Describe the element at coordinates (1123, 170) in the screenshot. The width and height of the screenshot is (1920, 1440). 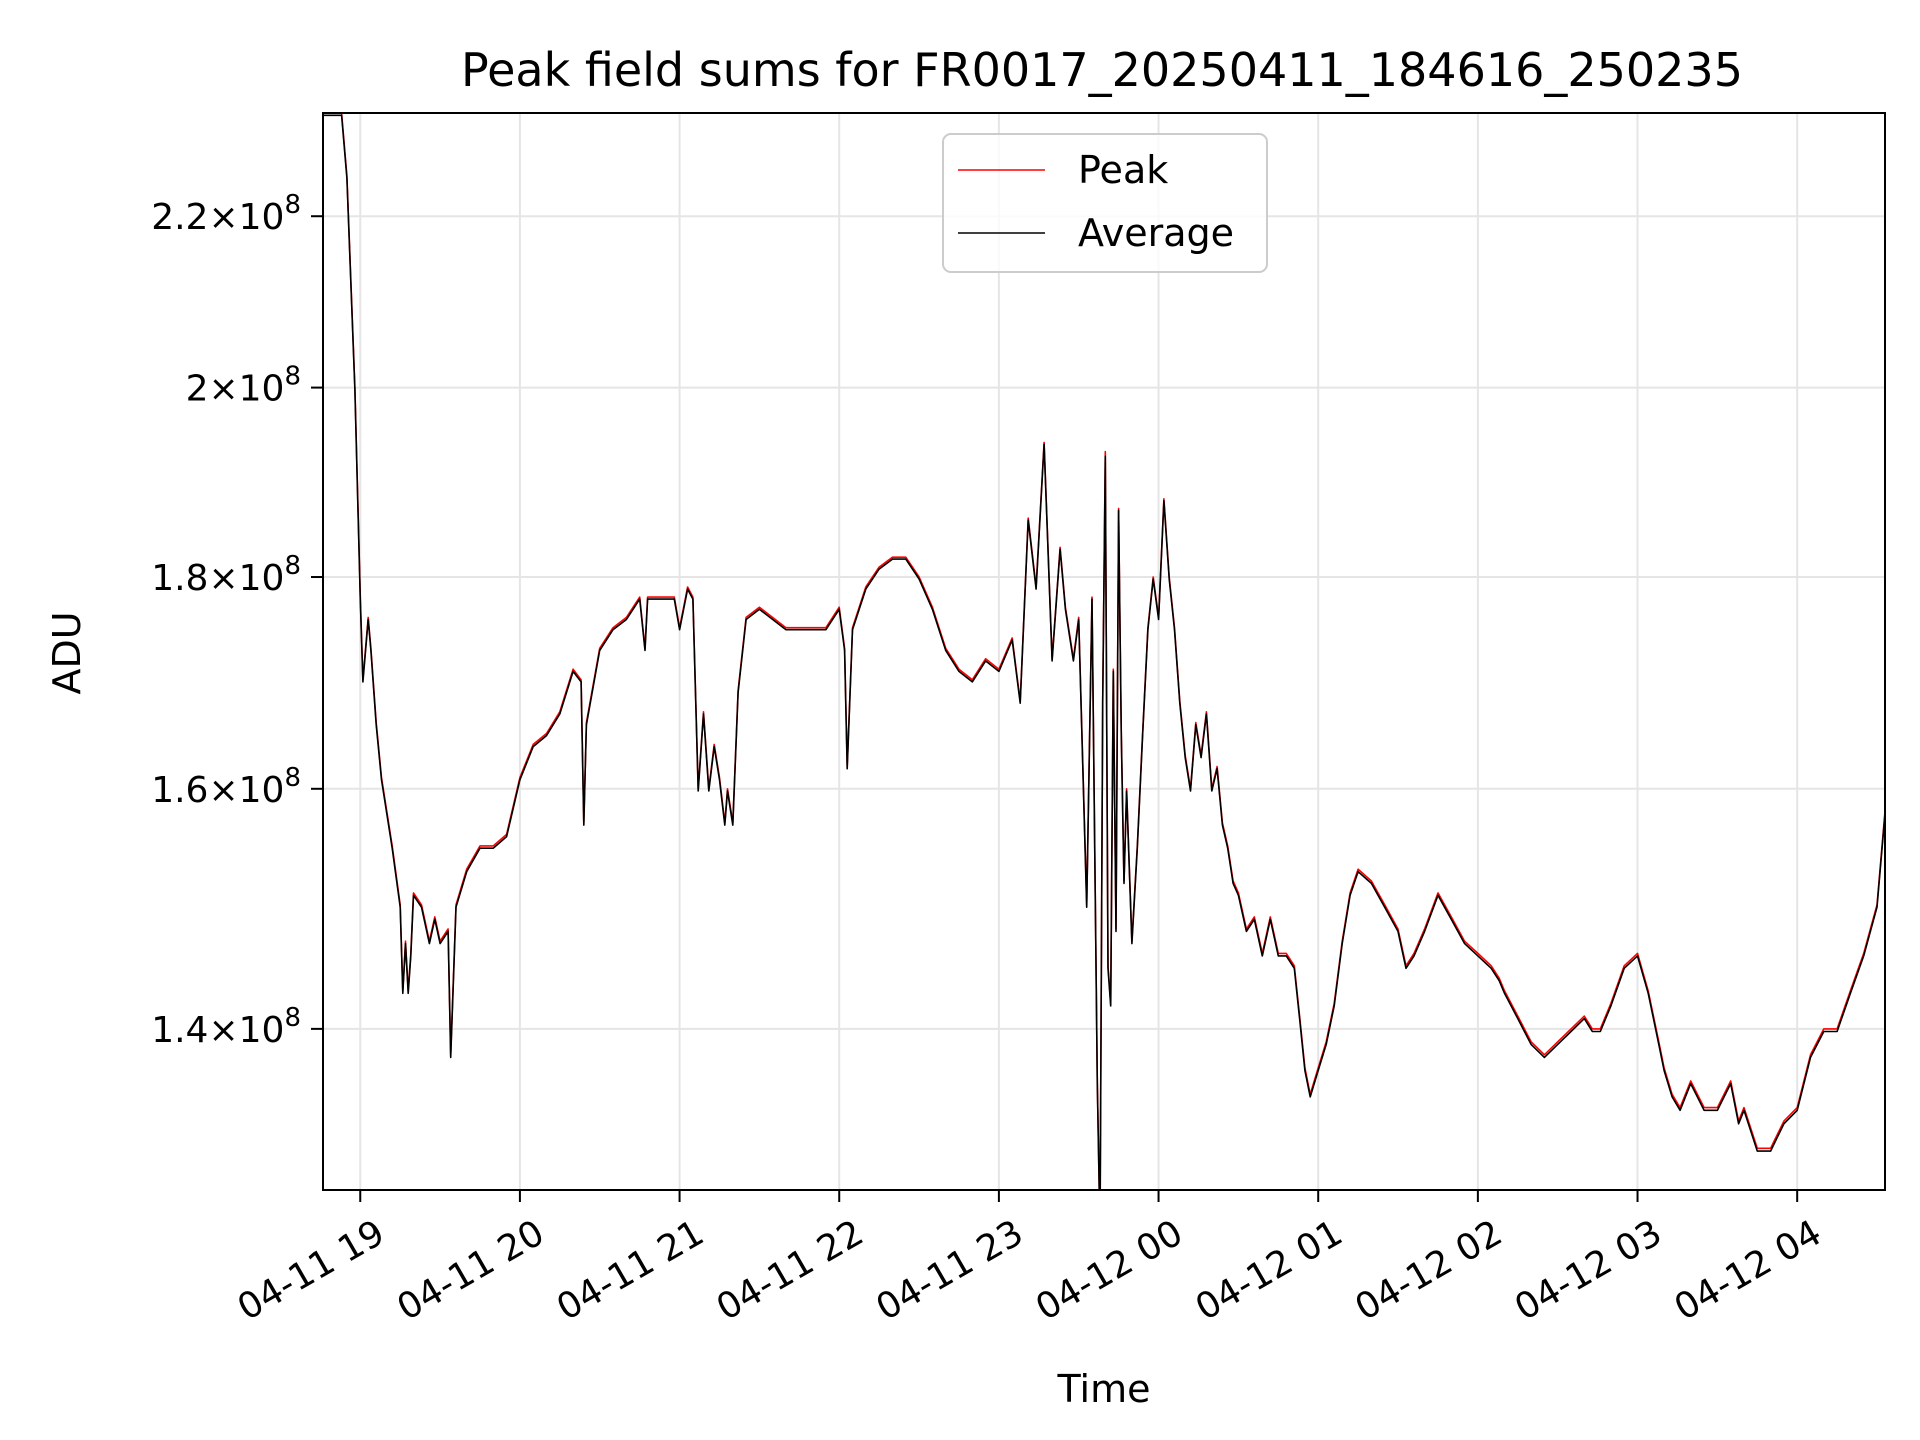
I see `legend-label-peak: Peak` at that location.